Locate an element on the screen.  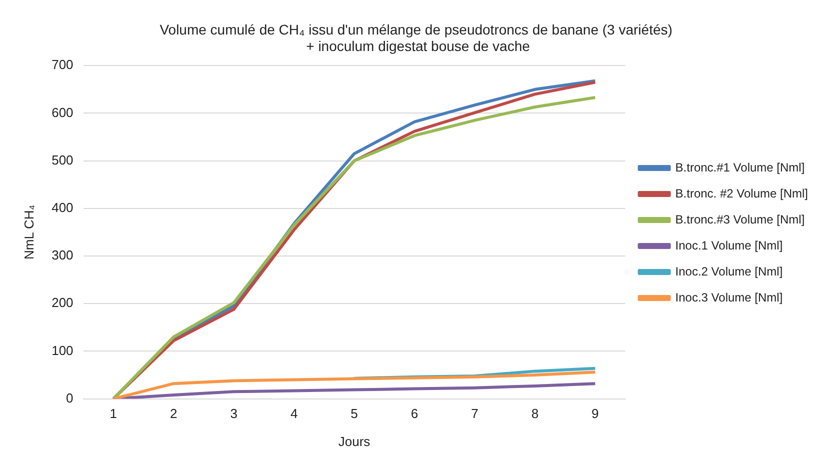
y-axis-title: NmL CH₄ is located at coordinates (28, 232).